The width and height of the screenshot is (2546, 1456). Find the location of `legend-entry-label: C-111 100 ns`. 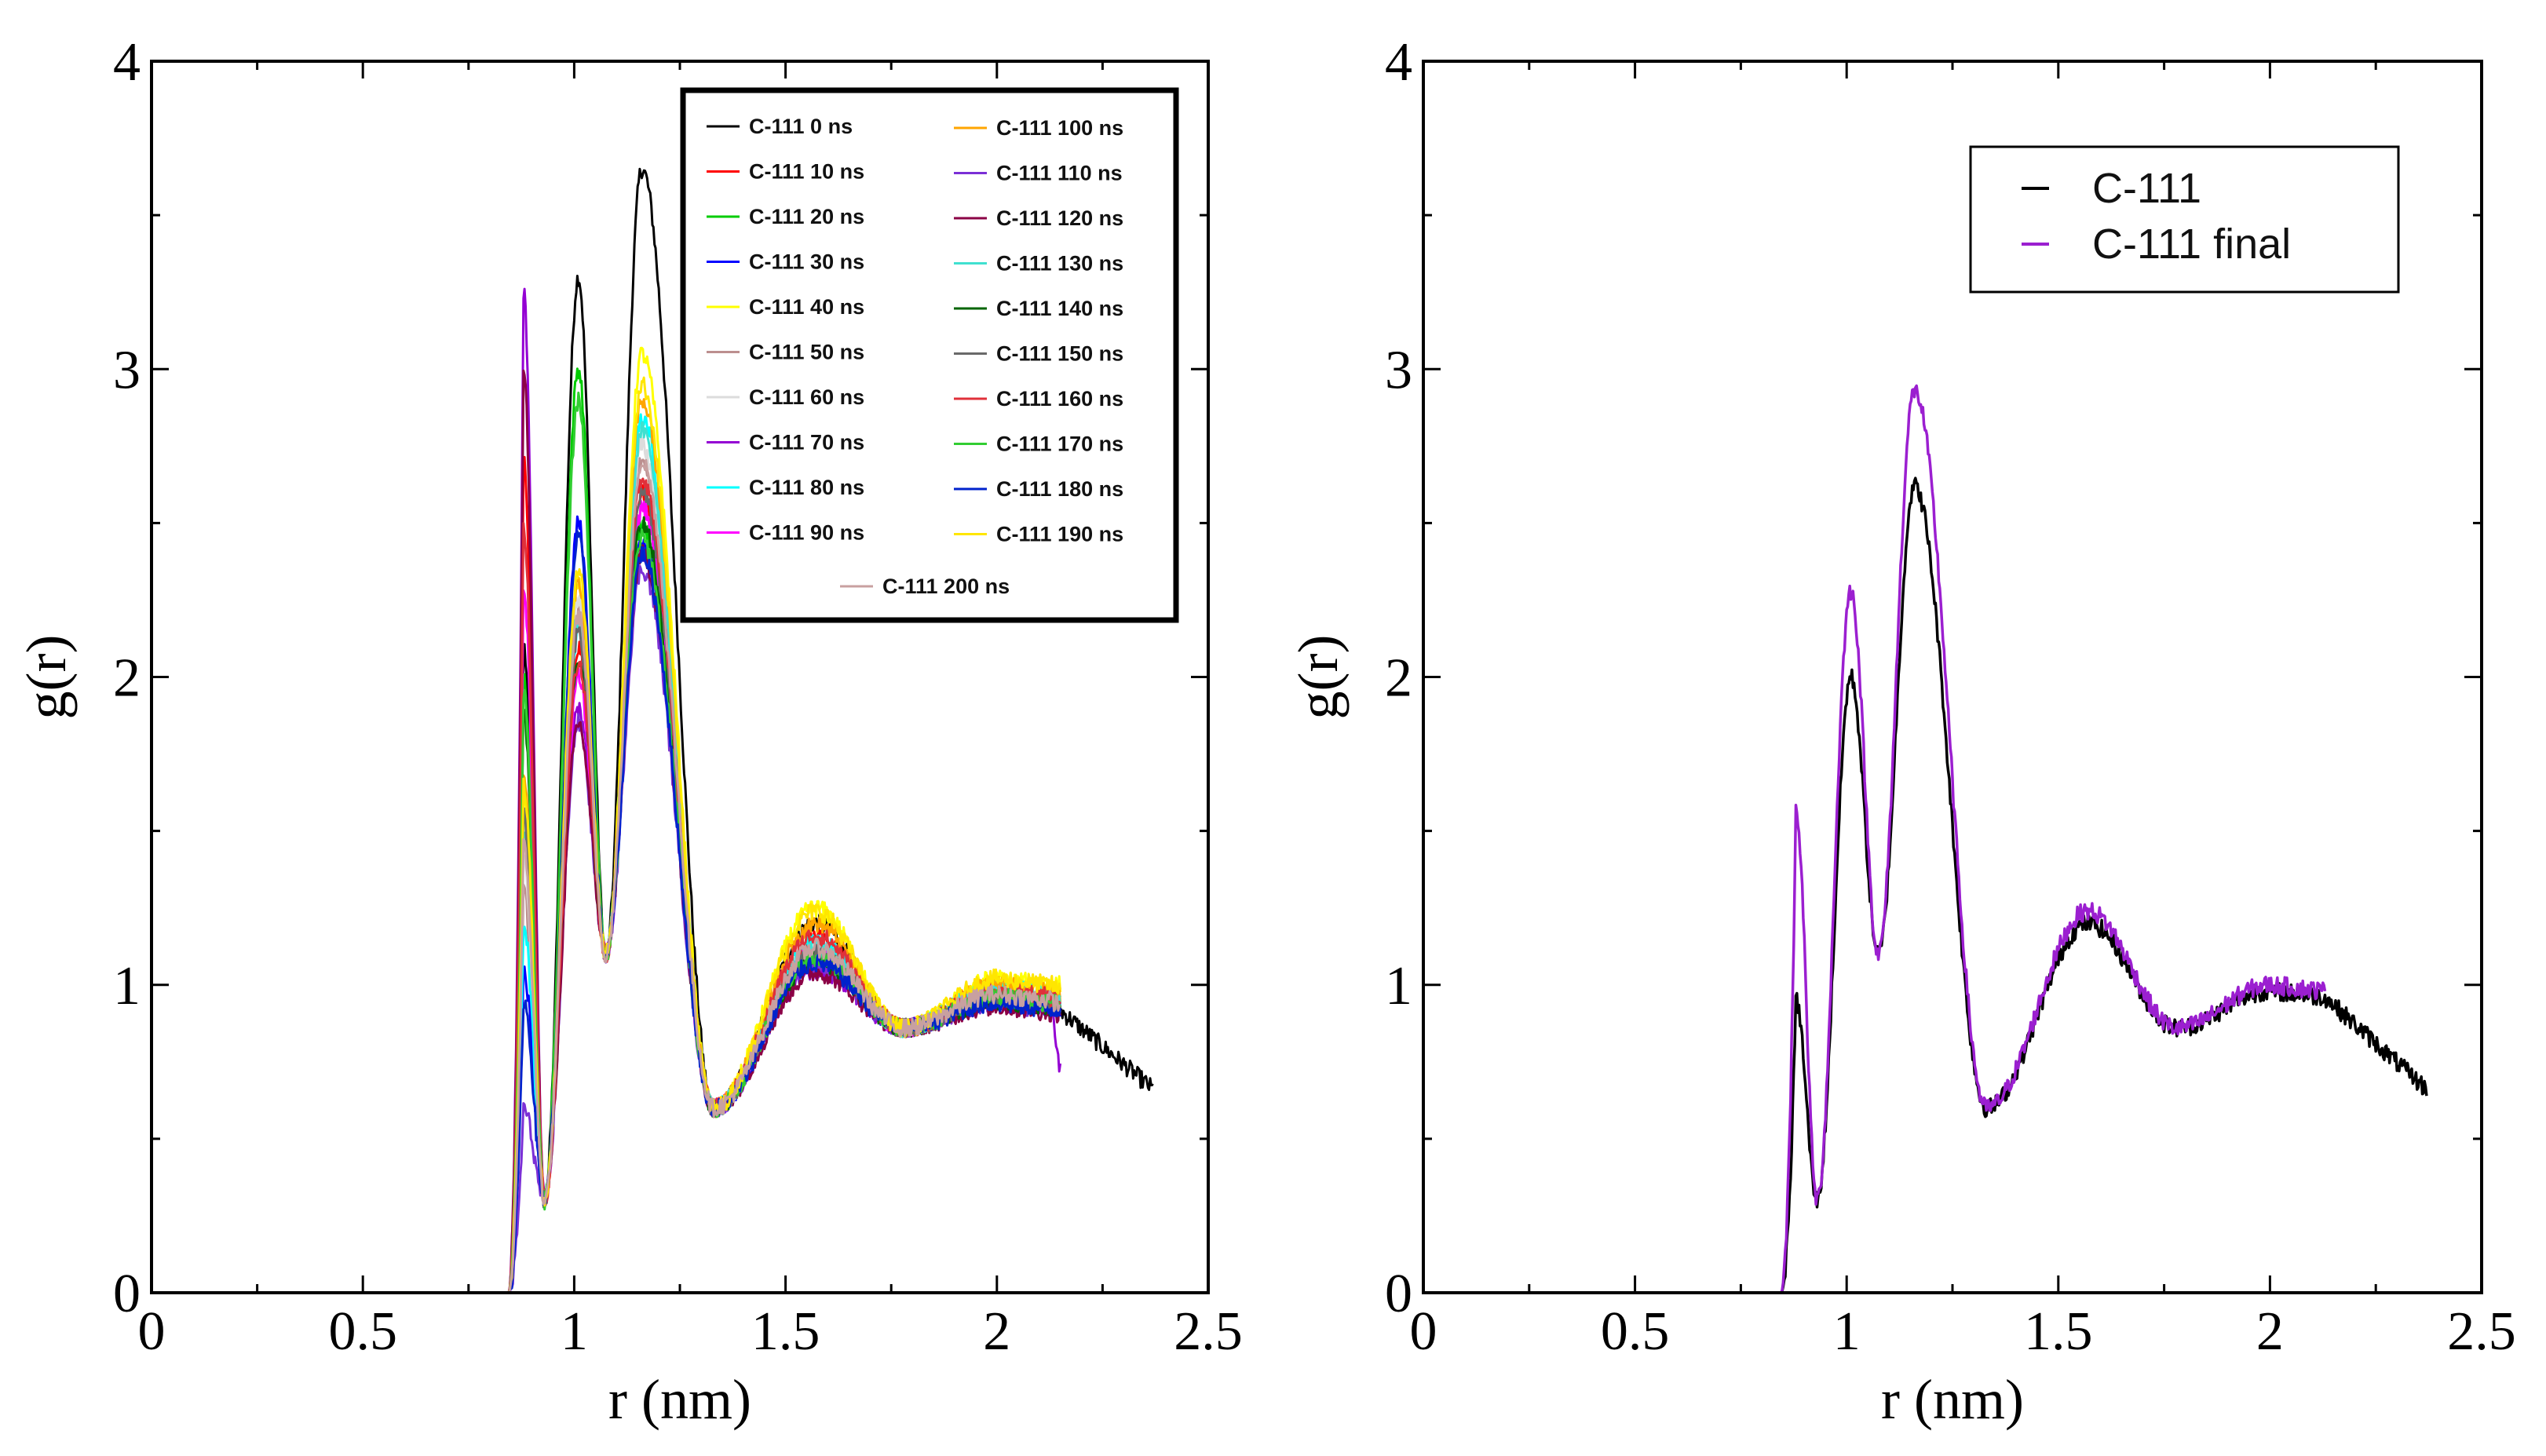

legend-entry-label: C-111 100 ns is located at coordinates (1059, 128).